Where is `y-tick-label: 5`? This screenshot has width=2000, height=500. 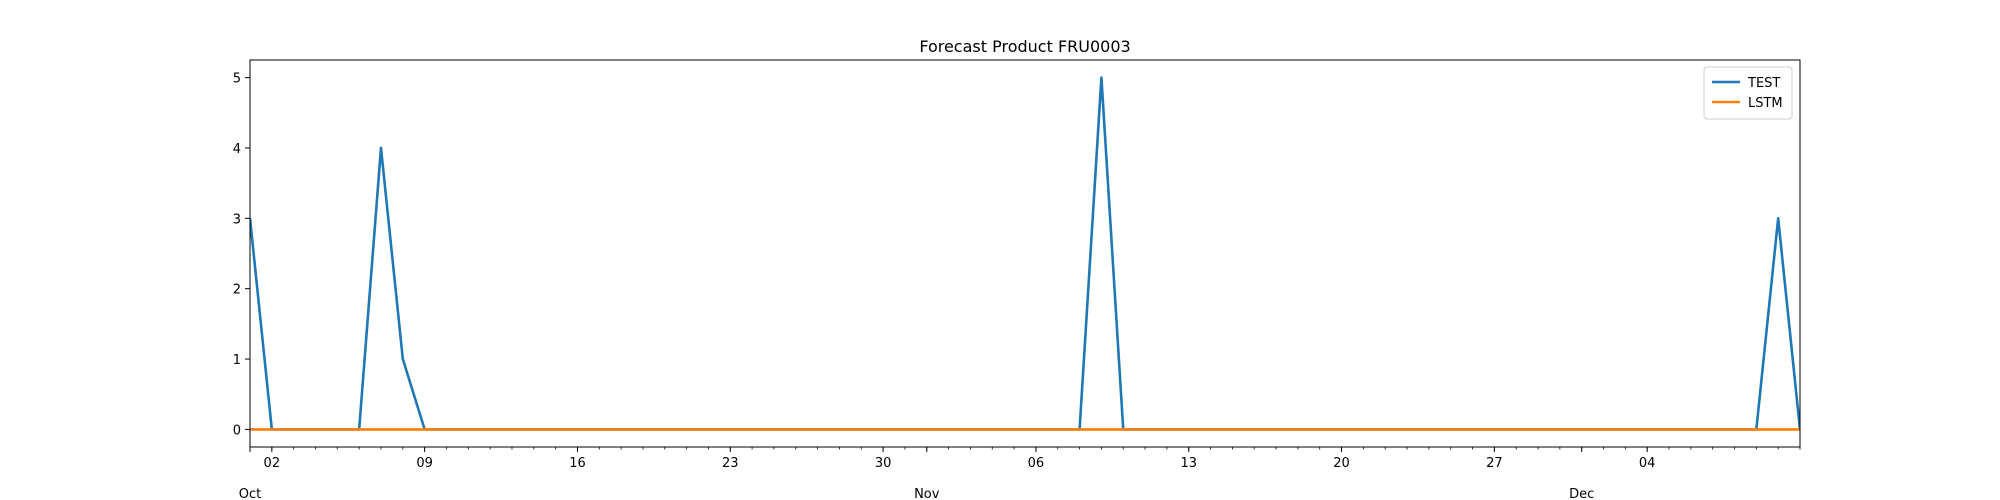
y-tick-label: 5 is located at coordinates (237, 79).